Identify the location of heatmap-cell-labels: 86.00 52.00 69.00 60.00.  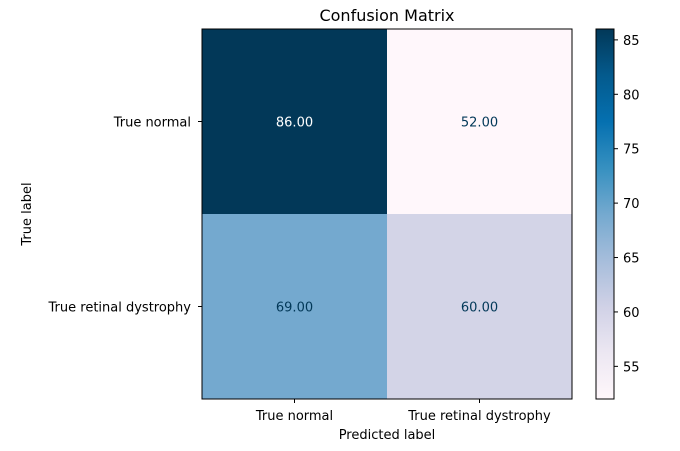
(387, 216).